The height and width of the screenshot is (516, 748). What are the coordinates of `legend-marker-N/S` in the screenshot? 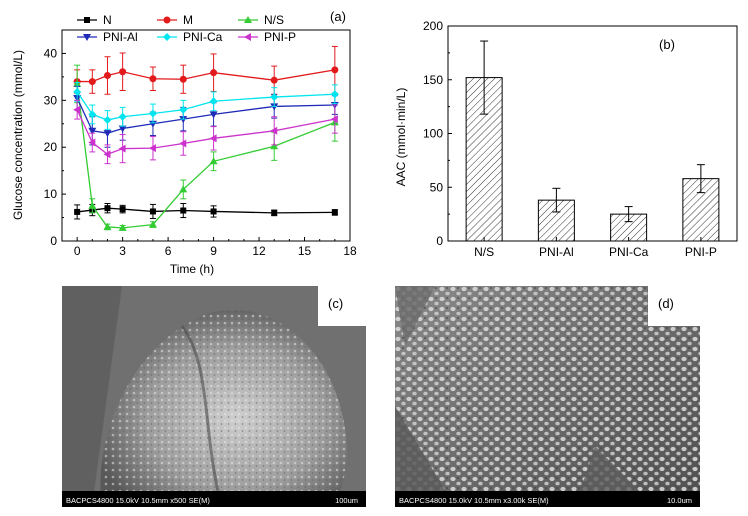 It's located at (248, 19).